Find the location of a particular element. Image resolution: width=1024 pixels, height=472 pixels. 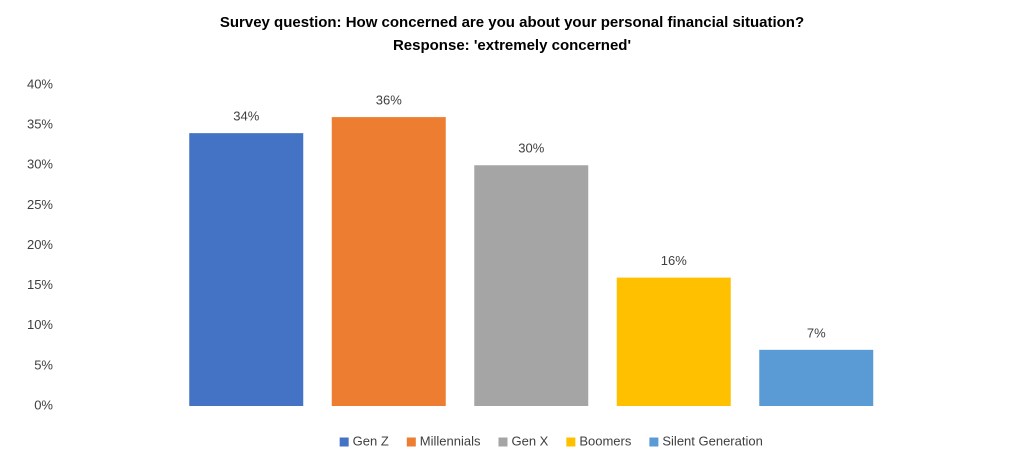

y-tick-label: 15% is located at coordinates (40, 284).